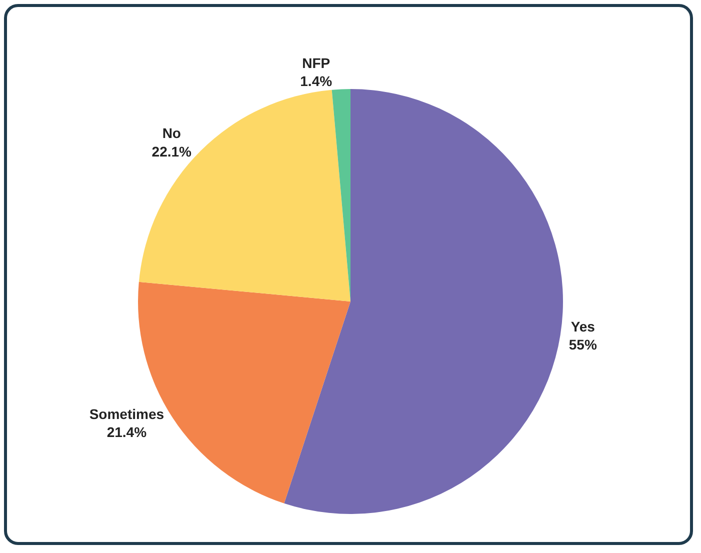 The height and width of the screenshot is (553, 701). Describe the element at coordinates (171, 133) in the screenshot. I see `slice-label: No` at that location.